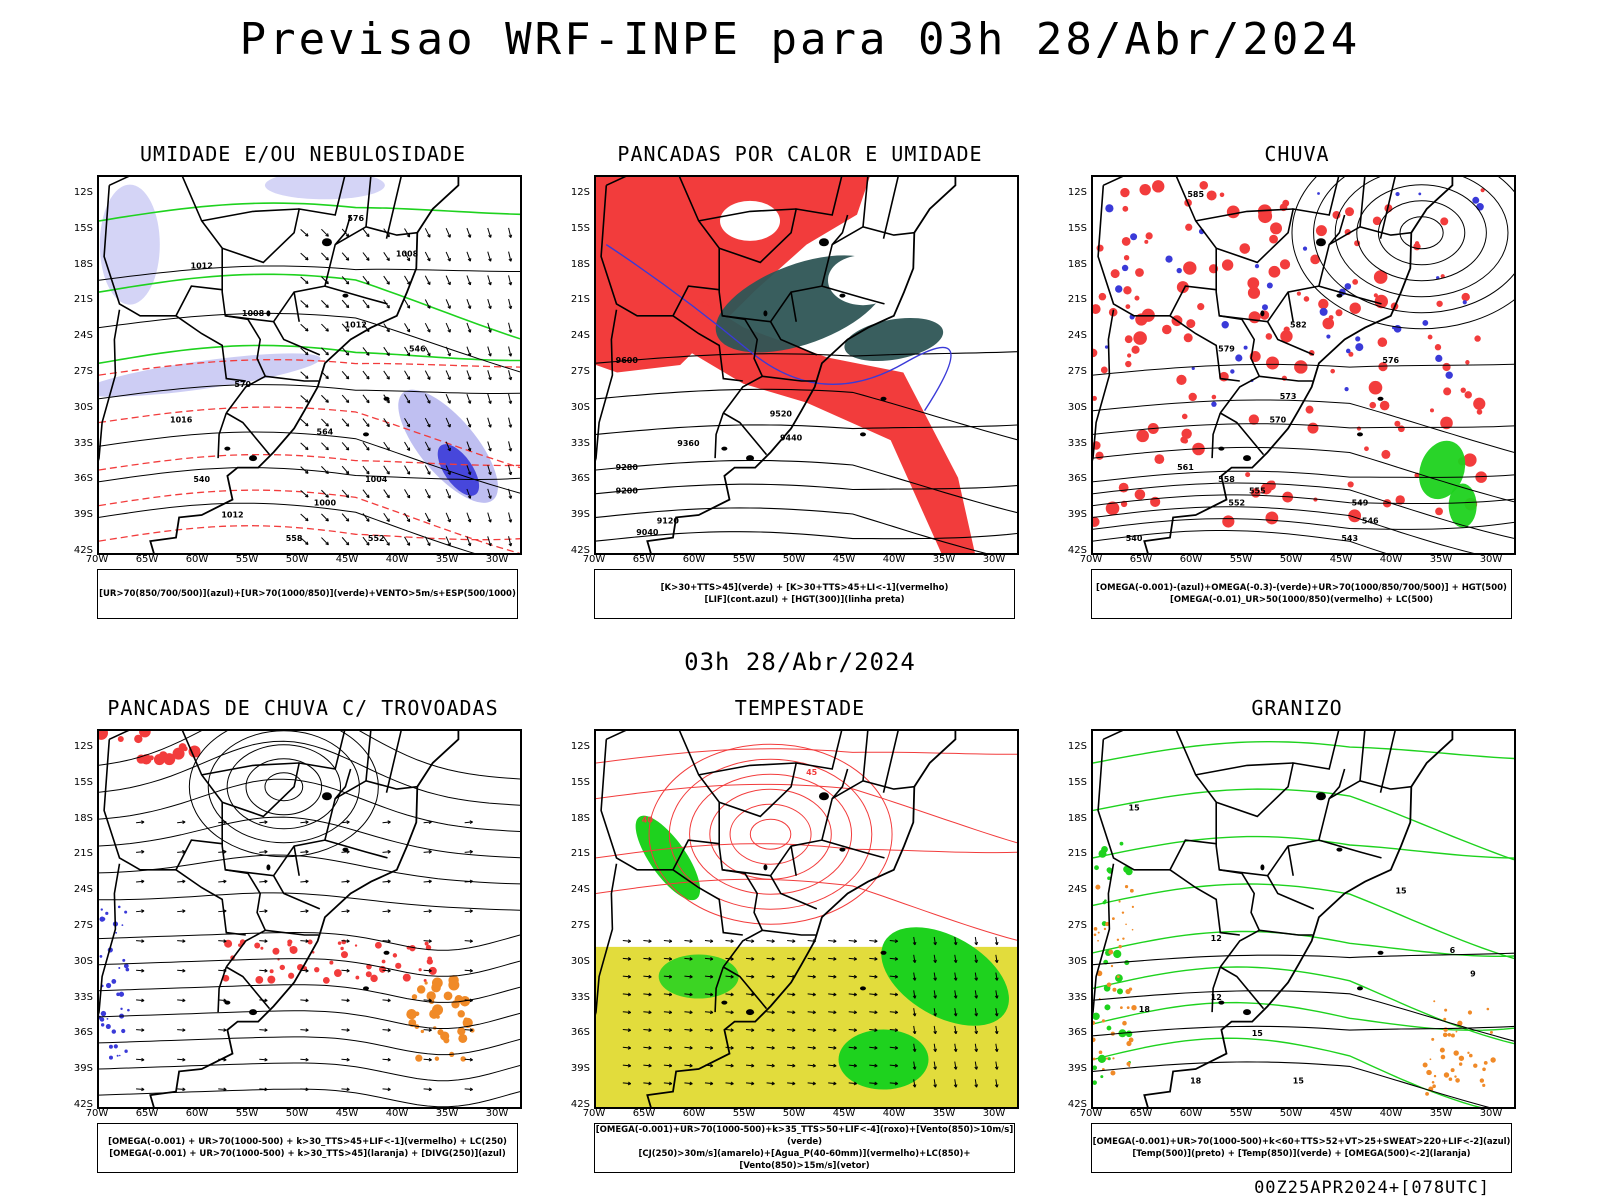  I want to click on latitude-label: 33S, so click(580, 997).